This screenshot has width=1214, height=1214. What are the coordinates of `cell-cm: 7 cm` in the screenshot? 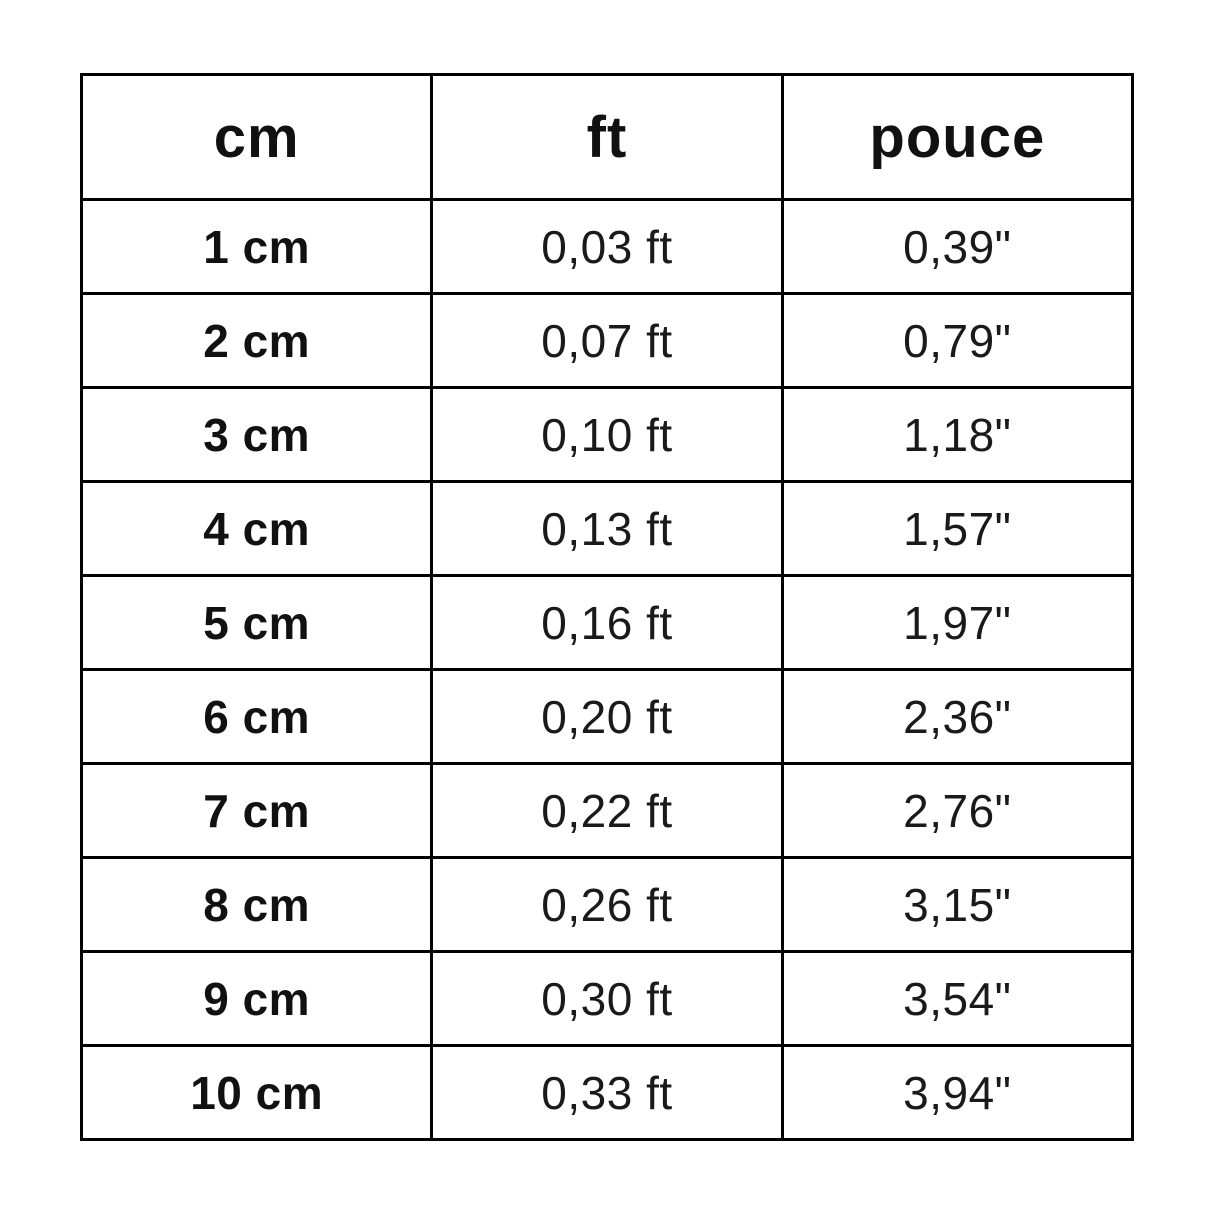 It's located at (256, 810).